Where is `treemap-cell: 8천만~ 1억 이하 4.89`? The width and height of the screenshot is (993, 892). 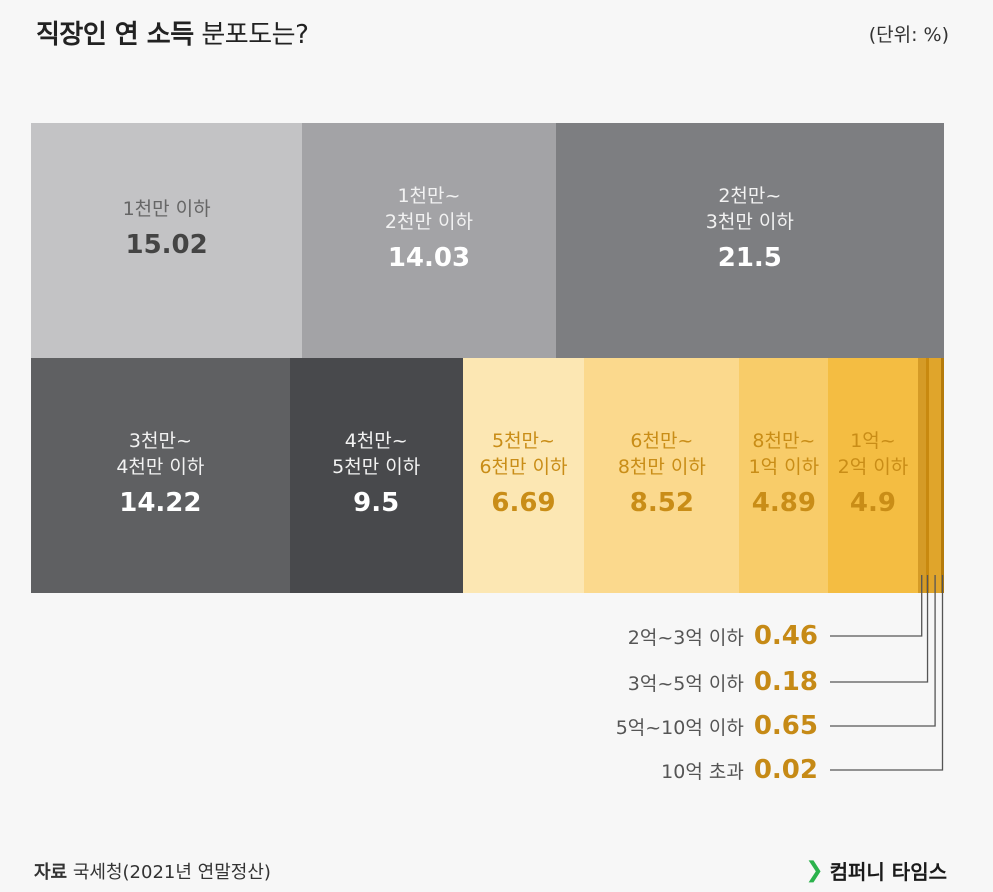 treemap-cell: 8천만~ 1억 이하 4.89 is located at coordinates (784, 475).